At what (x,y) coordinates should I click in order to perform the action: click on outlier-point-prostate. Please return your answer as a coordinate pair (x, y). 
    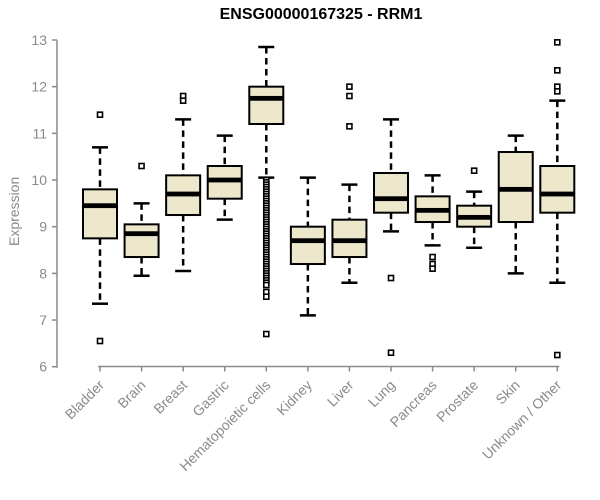
    Looking at the image, I should click on (474, 170).